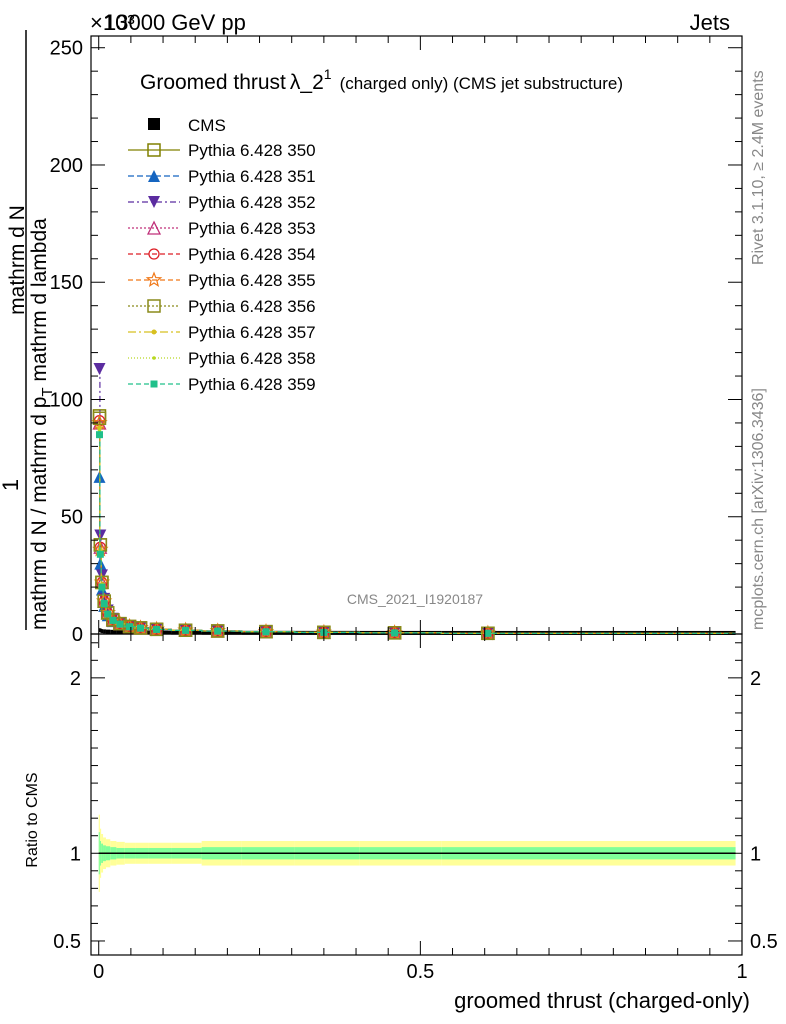  Describe the element at coordinates (17, 260) in the screenshot. I see `ylabel-top-numerator: mathrm d N` at that location.